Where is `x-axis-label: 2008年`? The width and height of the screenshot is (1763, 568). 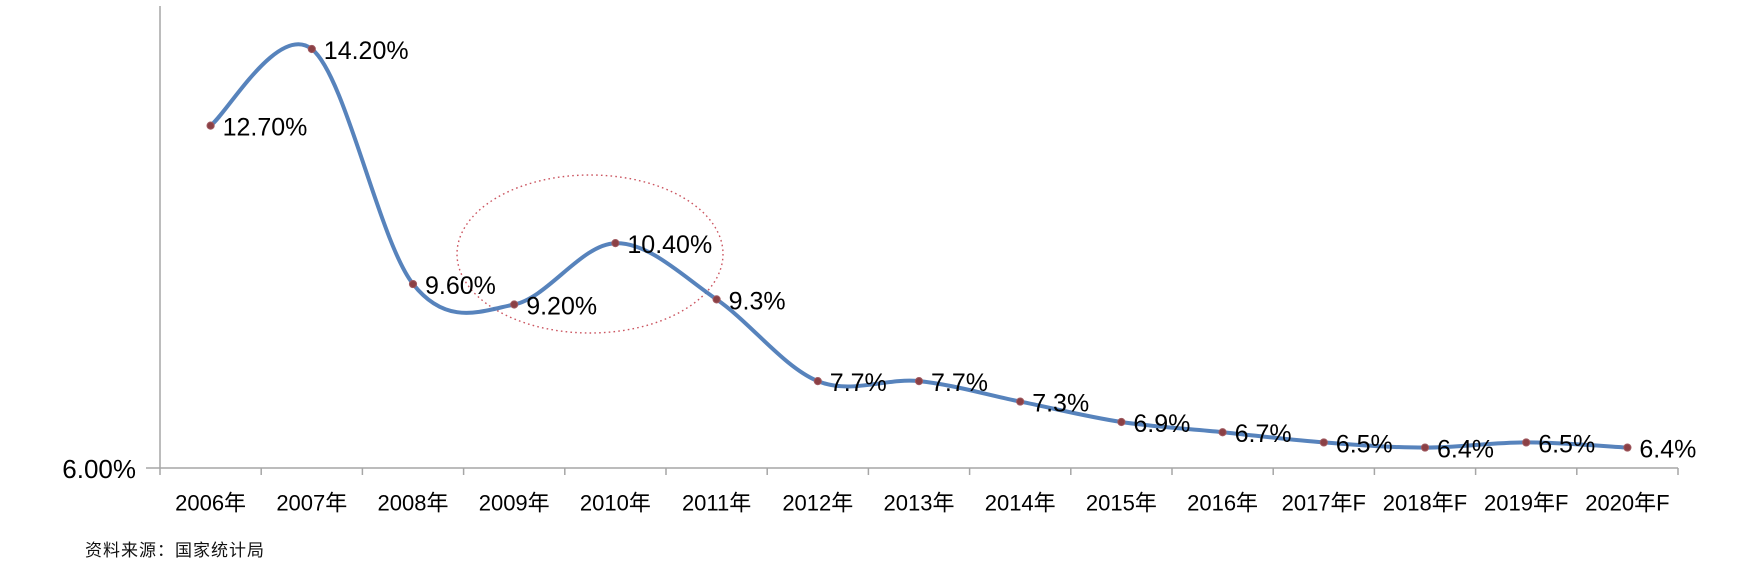
x-axis-label: 2008年 is located at coordinates (413, 503).